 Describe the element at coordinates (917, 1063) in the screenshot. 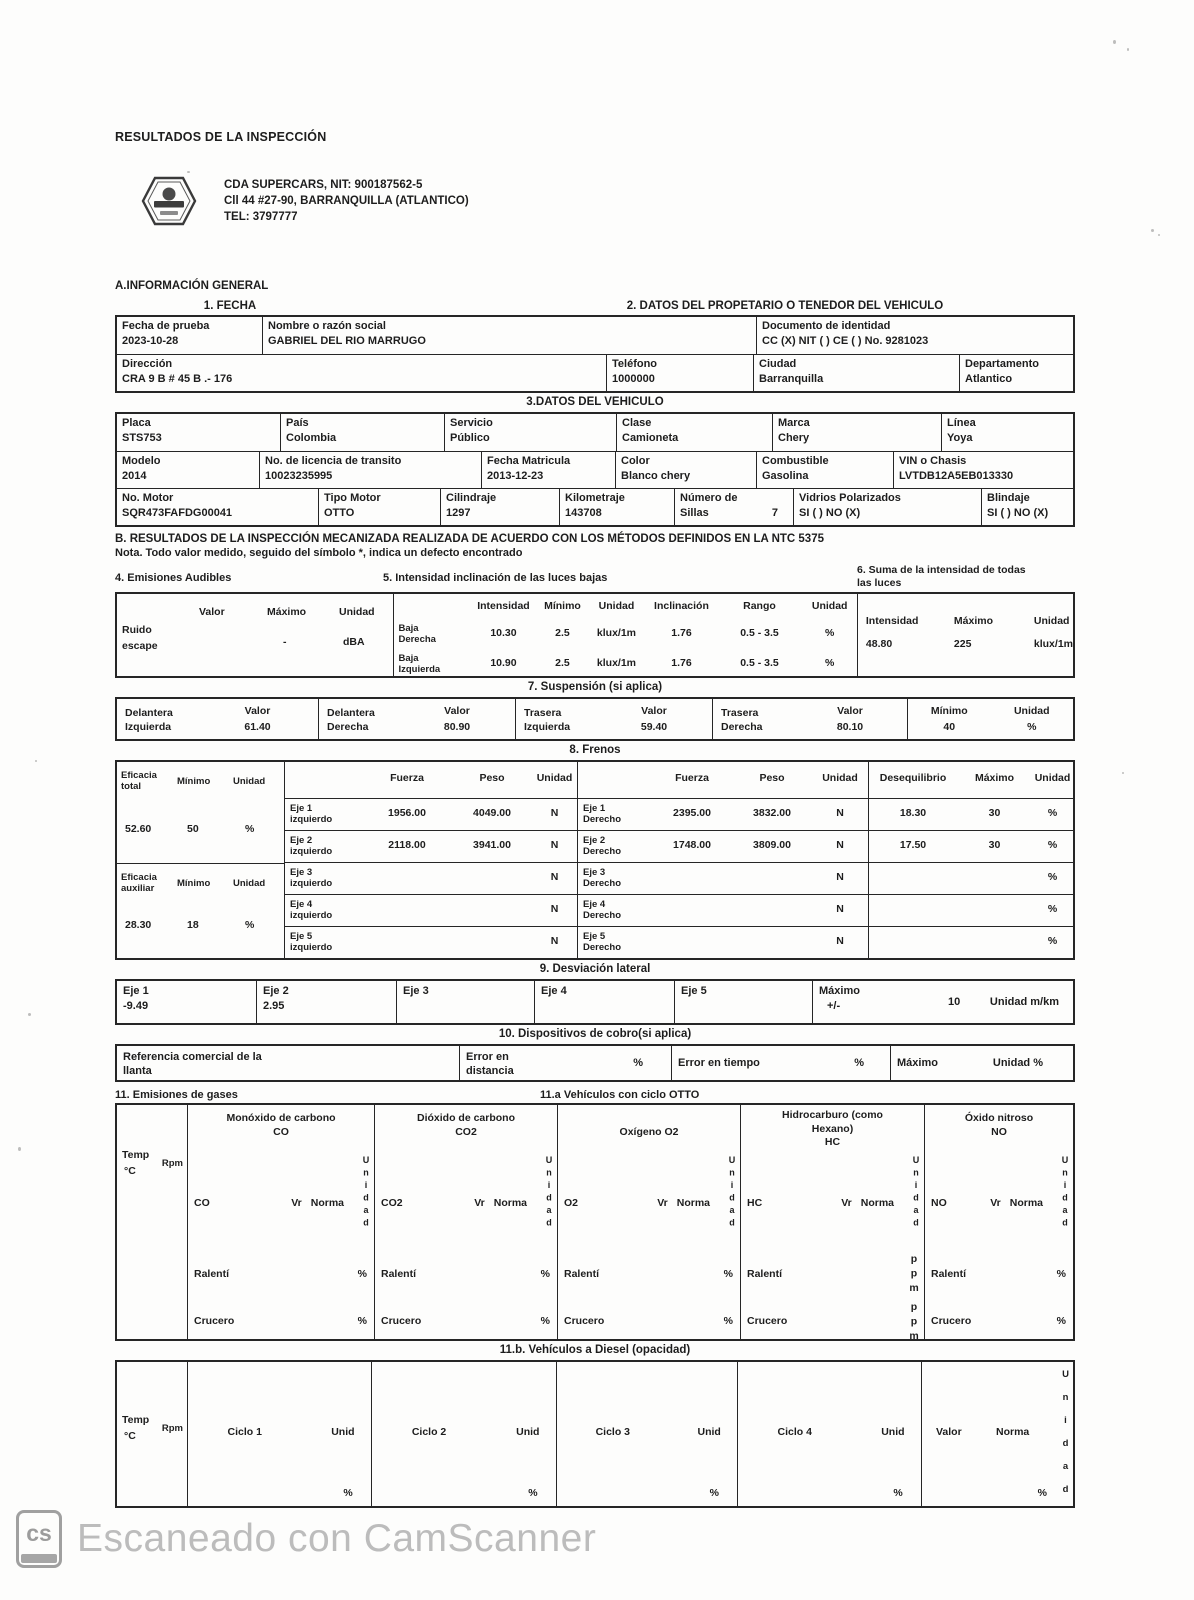

I see `maximo-label: Máximo` at that location.